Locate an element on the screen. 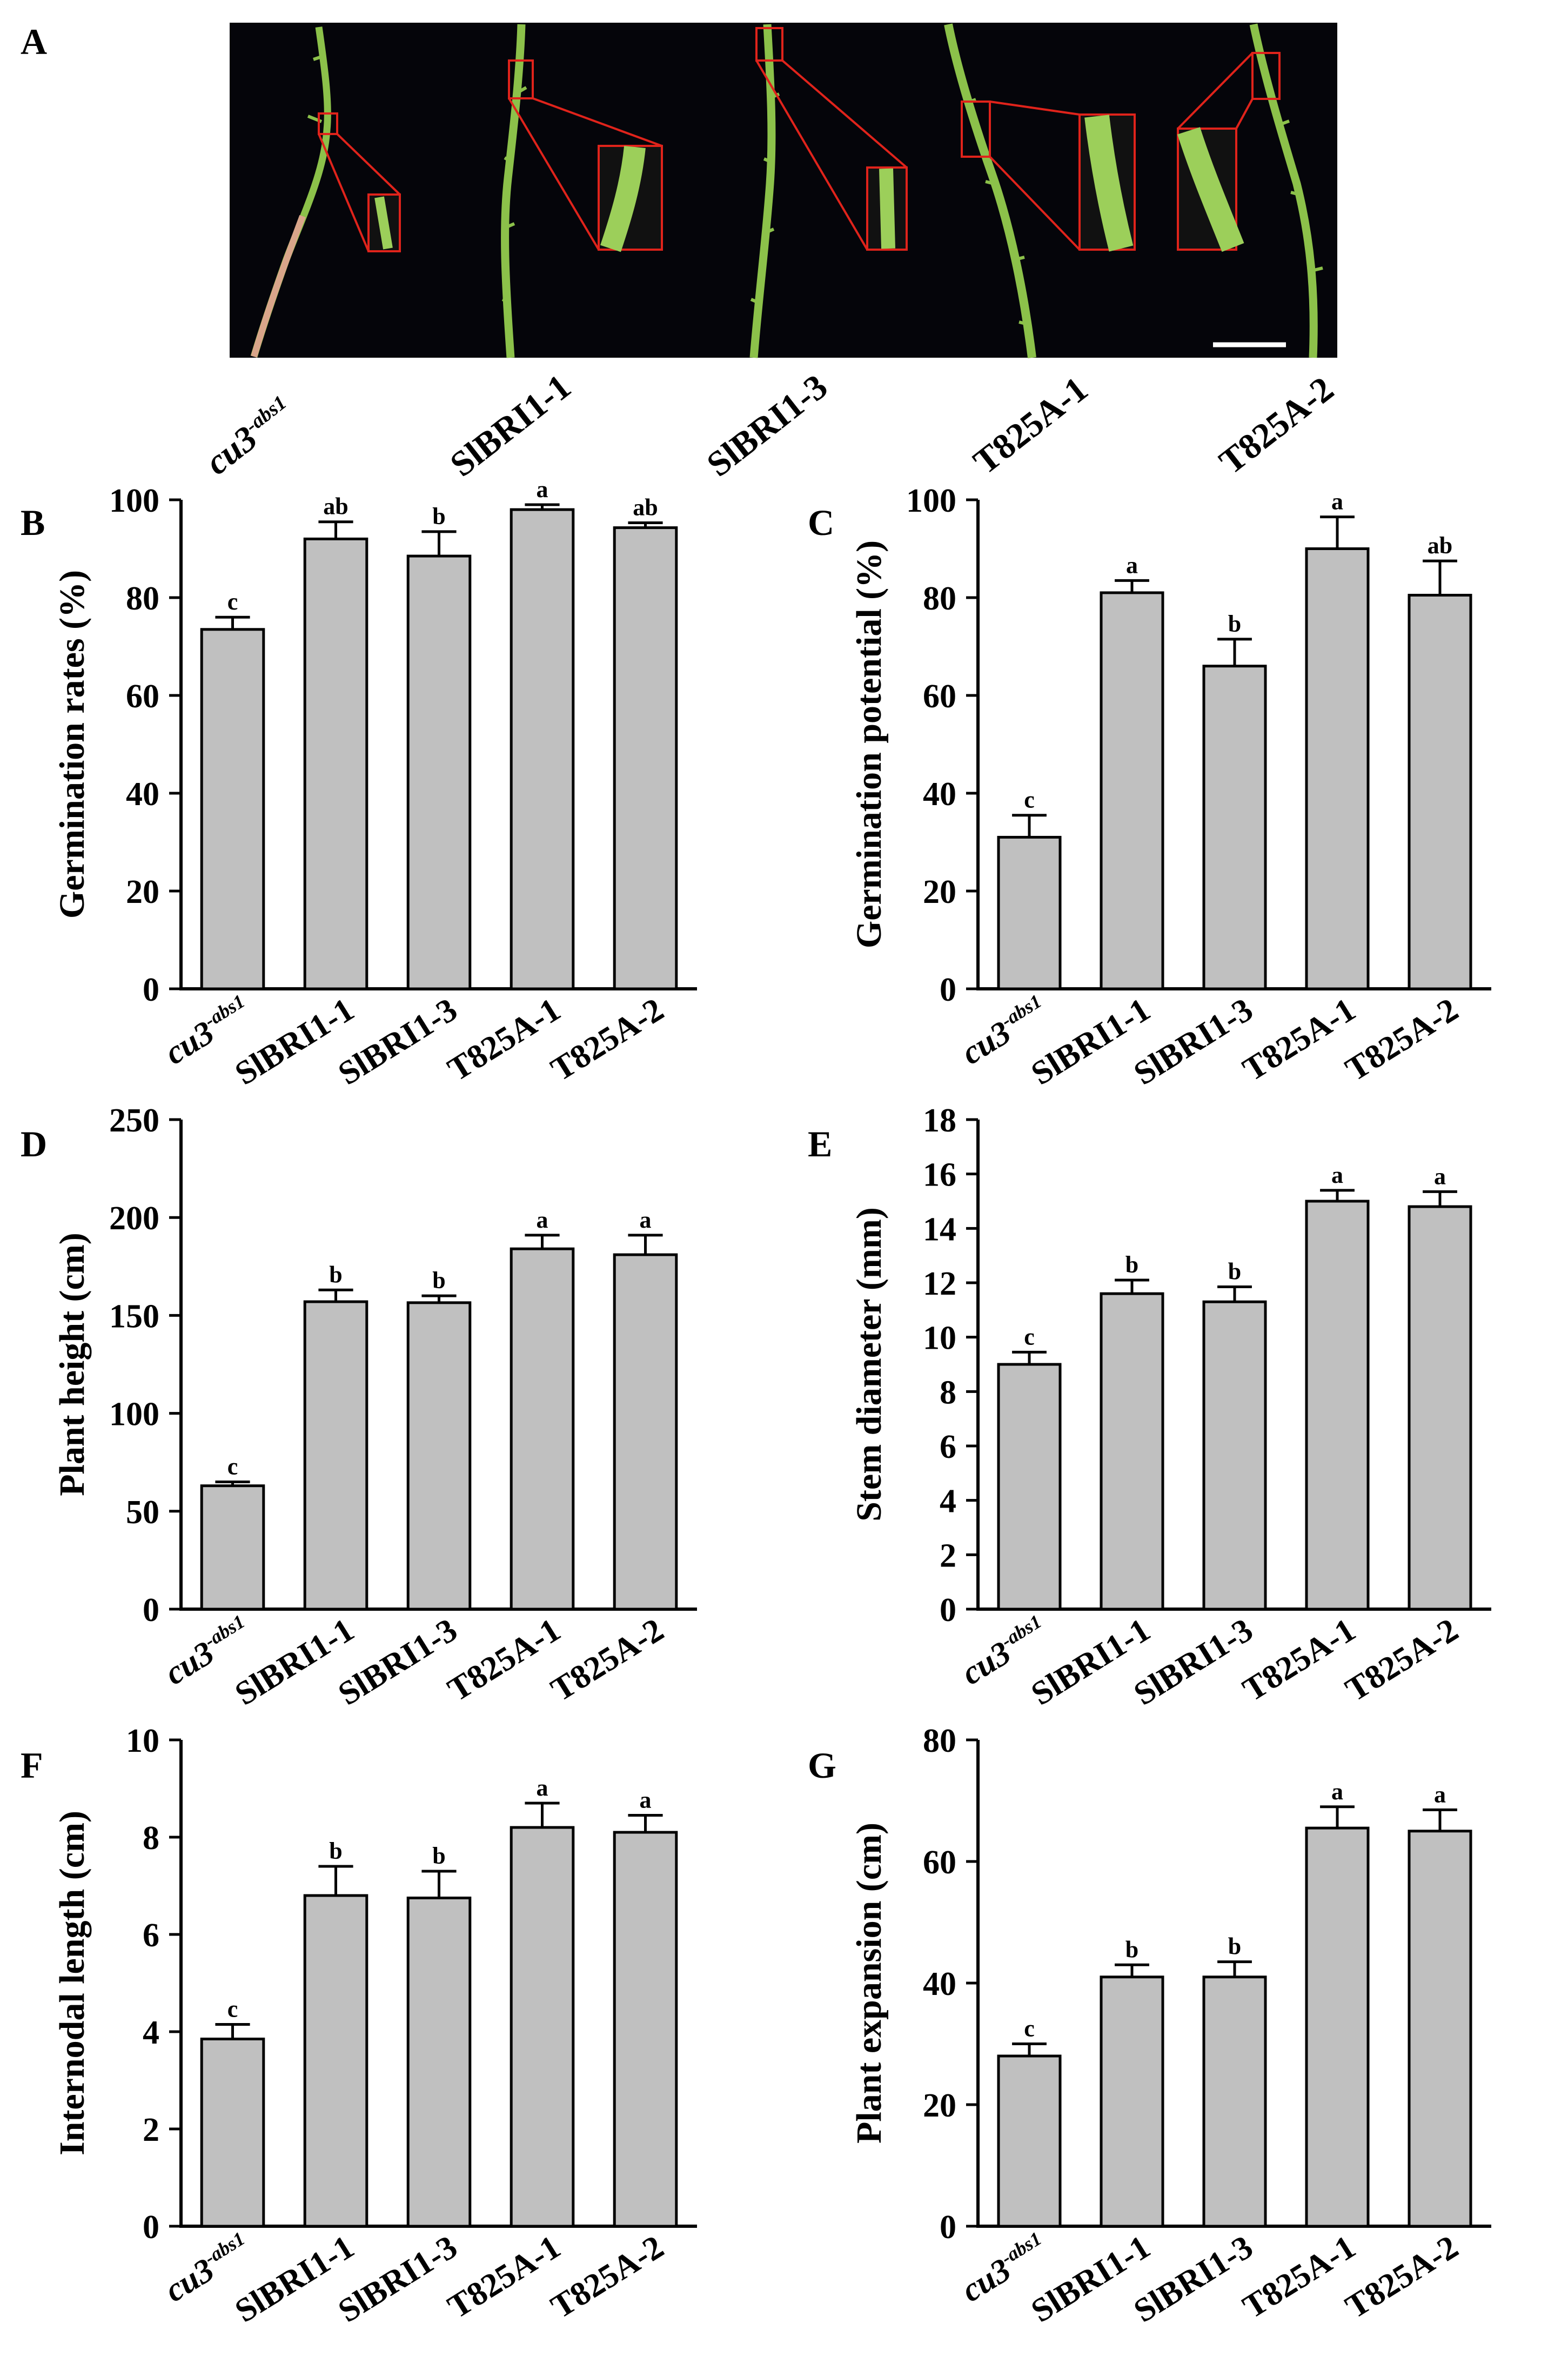 The image size is (1568, 2364). x-tick-label-e-4: T825A-2 is located at coordinates (1402, 1660).